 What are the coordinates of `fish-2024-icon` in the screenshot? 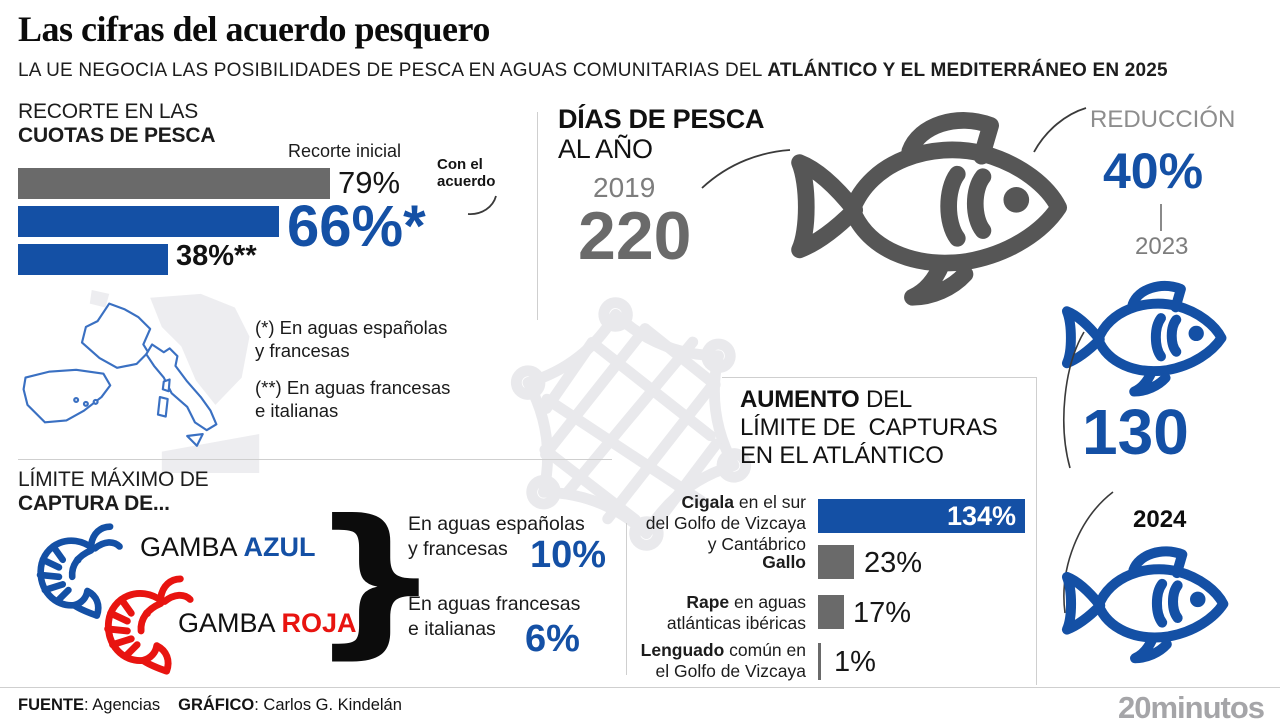 It's located at (1149, 604).